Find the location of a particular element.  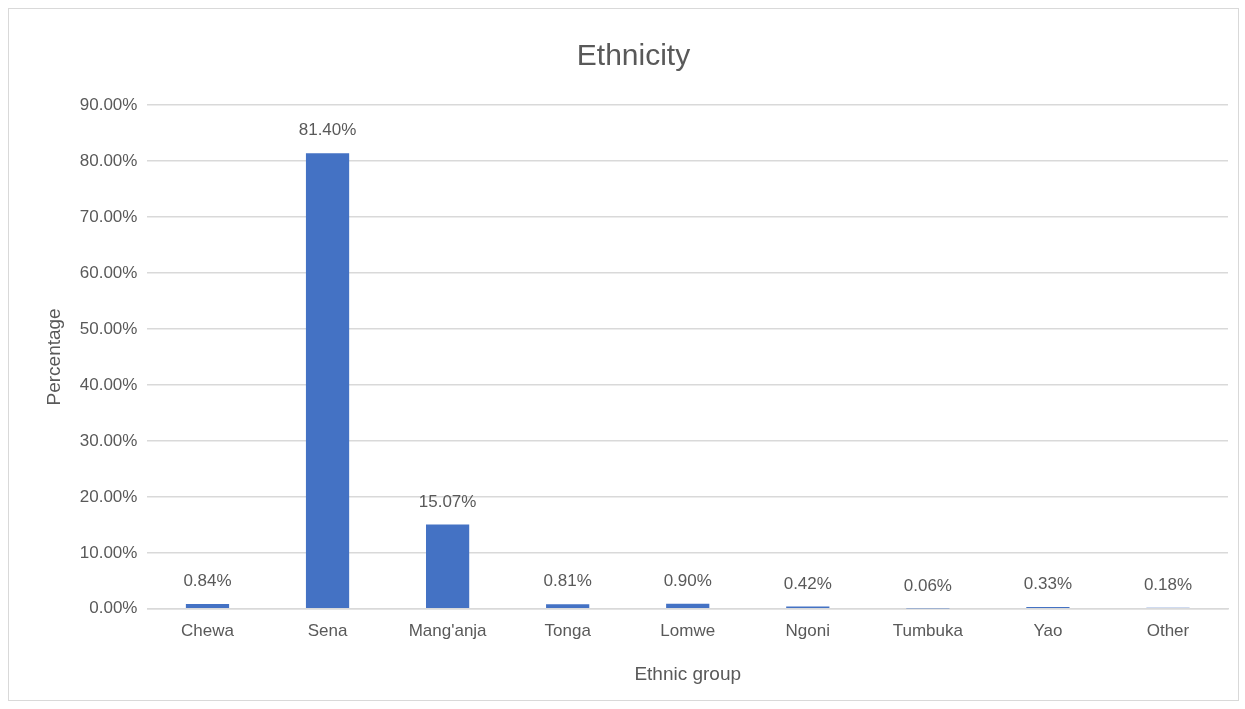

x-tick-label: Lomwe is located at coordinates (688, 630).